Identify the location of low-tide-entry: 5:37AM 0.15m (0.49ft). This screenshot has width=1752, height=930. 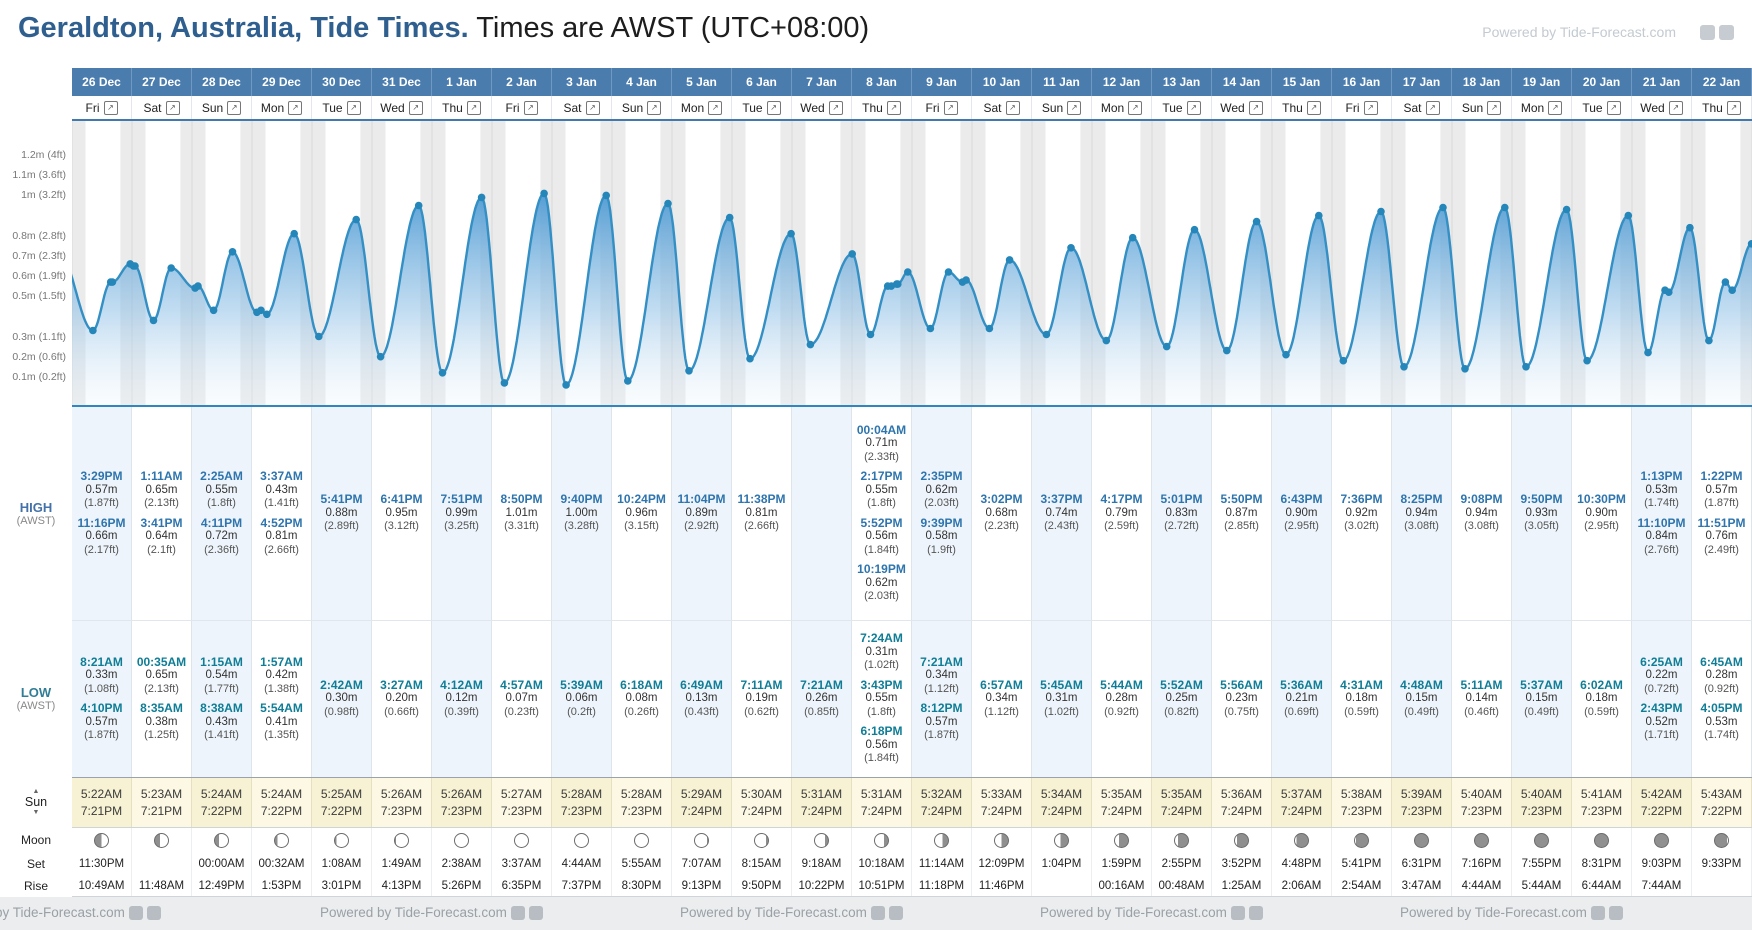
(1541, 699).